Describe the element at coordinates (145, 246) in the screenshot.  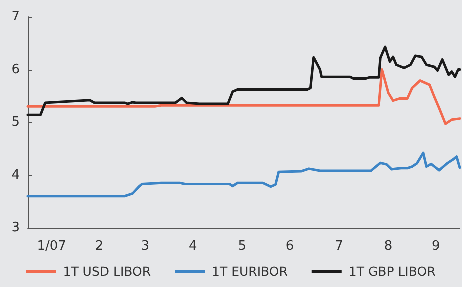
I see `x-tick-label: 3` at that location.